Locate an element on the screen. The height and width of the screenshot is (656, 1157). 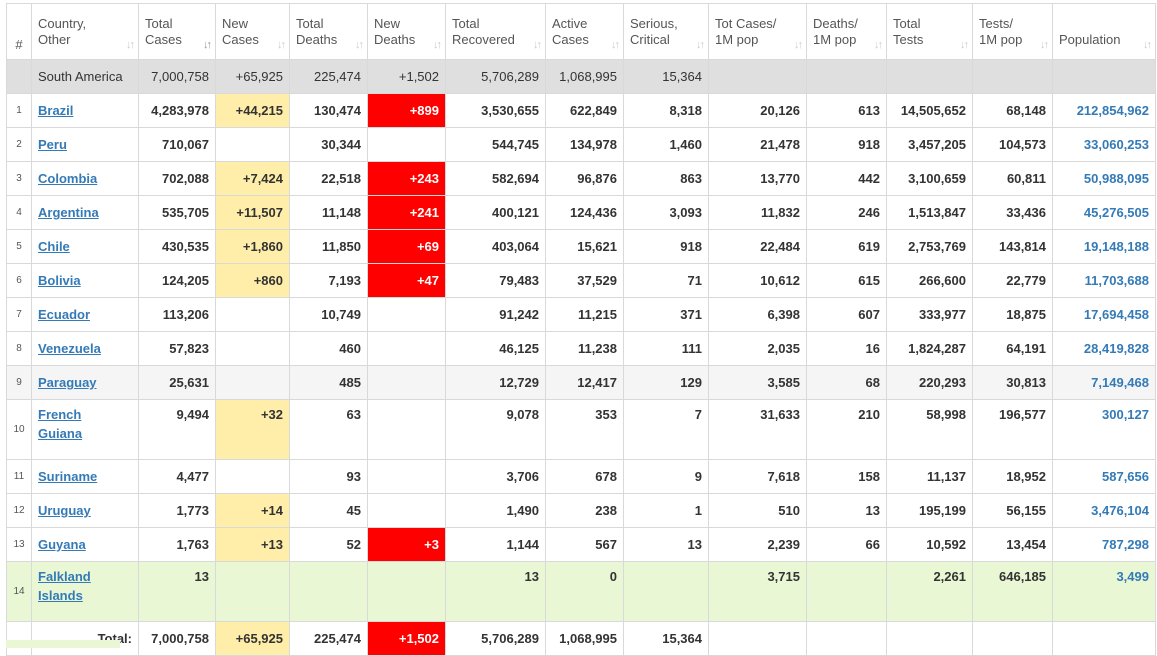
country-link: Ecuador is located at coordinates (64, 314).